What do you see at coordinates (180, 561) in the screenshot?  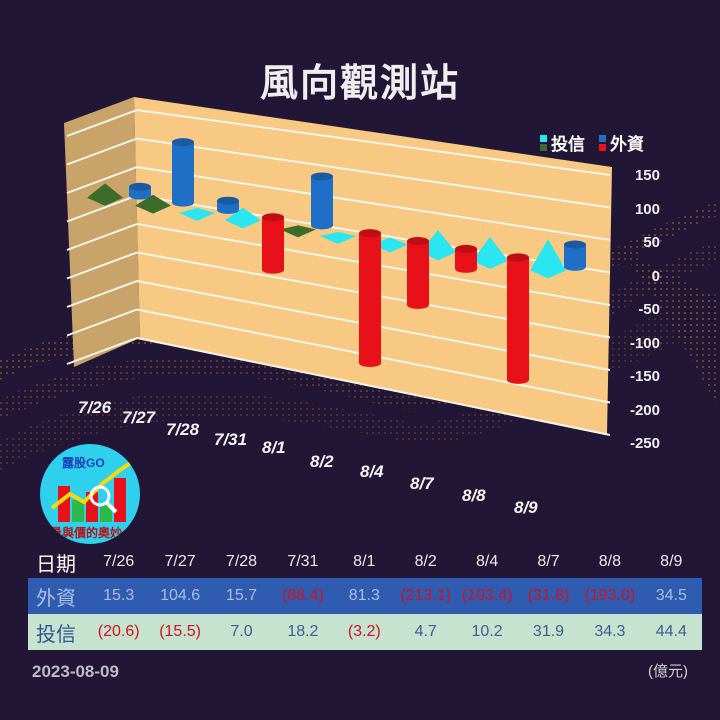 I see `date-cell: 7/27` at bounding box center [180, 561].